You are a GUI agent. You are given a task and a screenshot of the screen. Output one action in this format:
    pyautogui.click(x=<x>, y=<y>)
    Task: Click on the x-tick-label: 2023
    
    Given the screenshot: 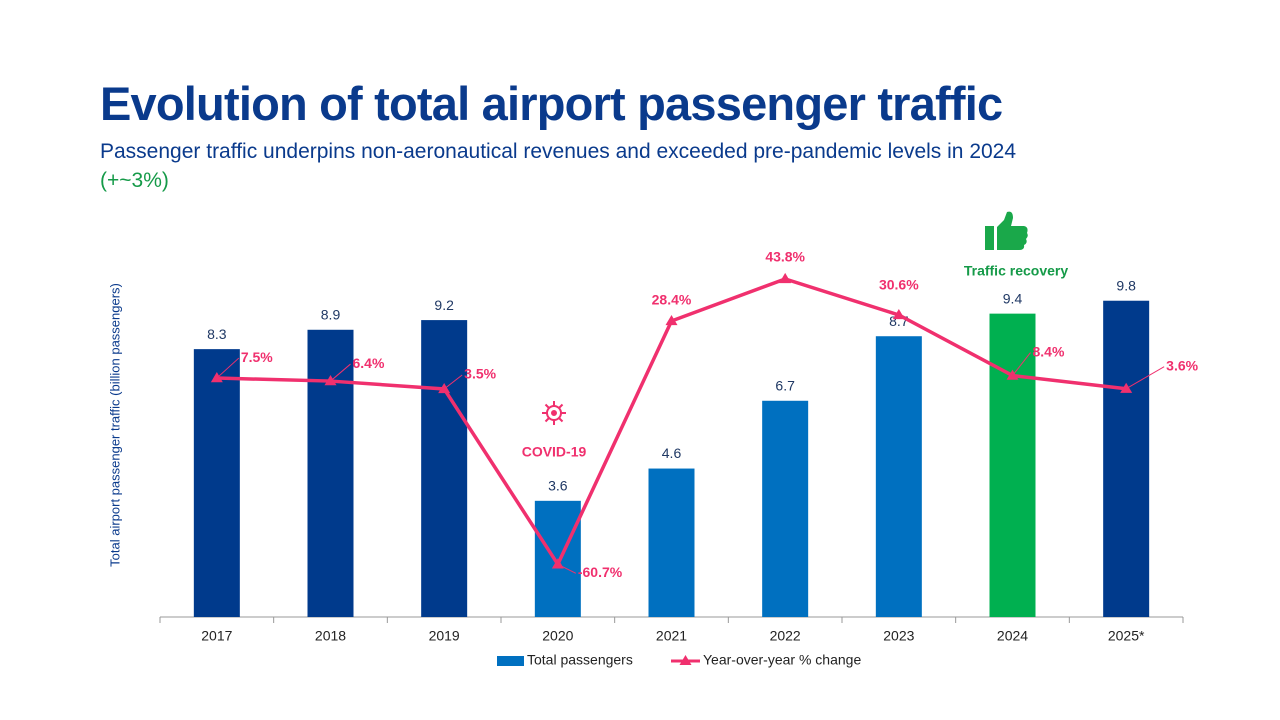 What is the action you would take?
    pyautogui.click(x=898, y=636)
    